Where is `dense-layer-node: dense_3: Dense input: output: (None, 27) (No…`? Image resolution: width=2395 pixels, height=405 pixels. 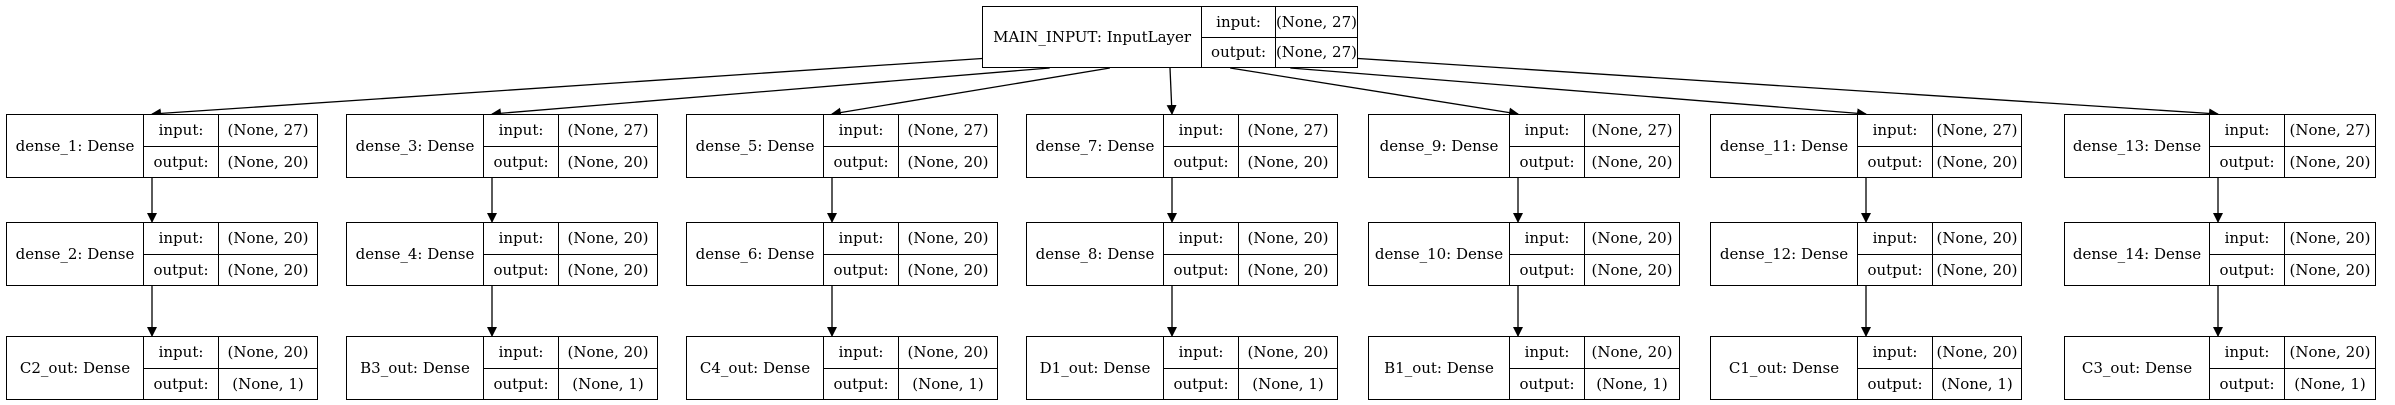
dense-layer-node: dense_3: Dense input: output: (None, 27) (No… is located at coordinates (502, 146).